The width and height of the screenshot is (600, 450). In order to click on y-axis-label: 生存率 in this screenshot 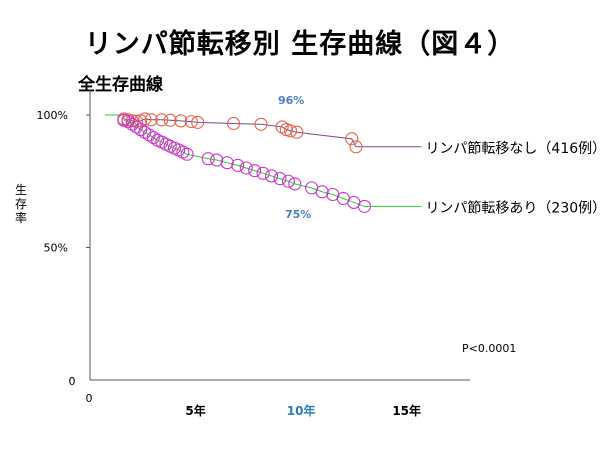, I will do `click(20, 204)`.